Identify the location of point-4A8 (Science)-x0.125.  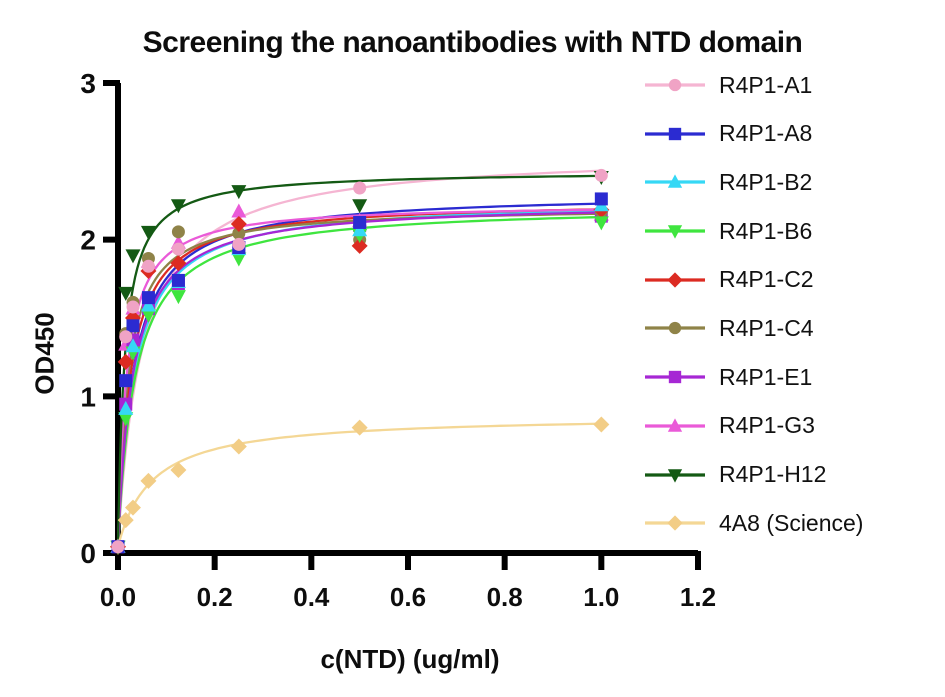
(178, 469).